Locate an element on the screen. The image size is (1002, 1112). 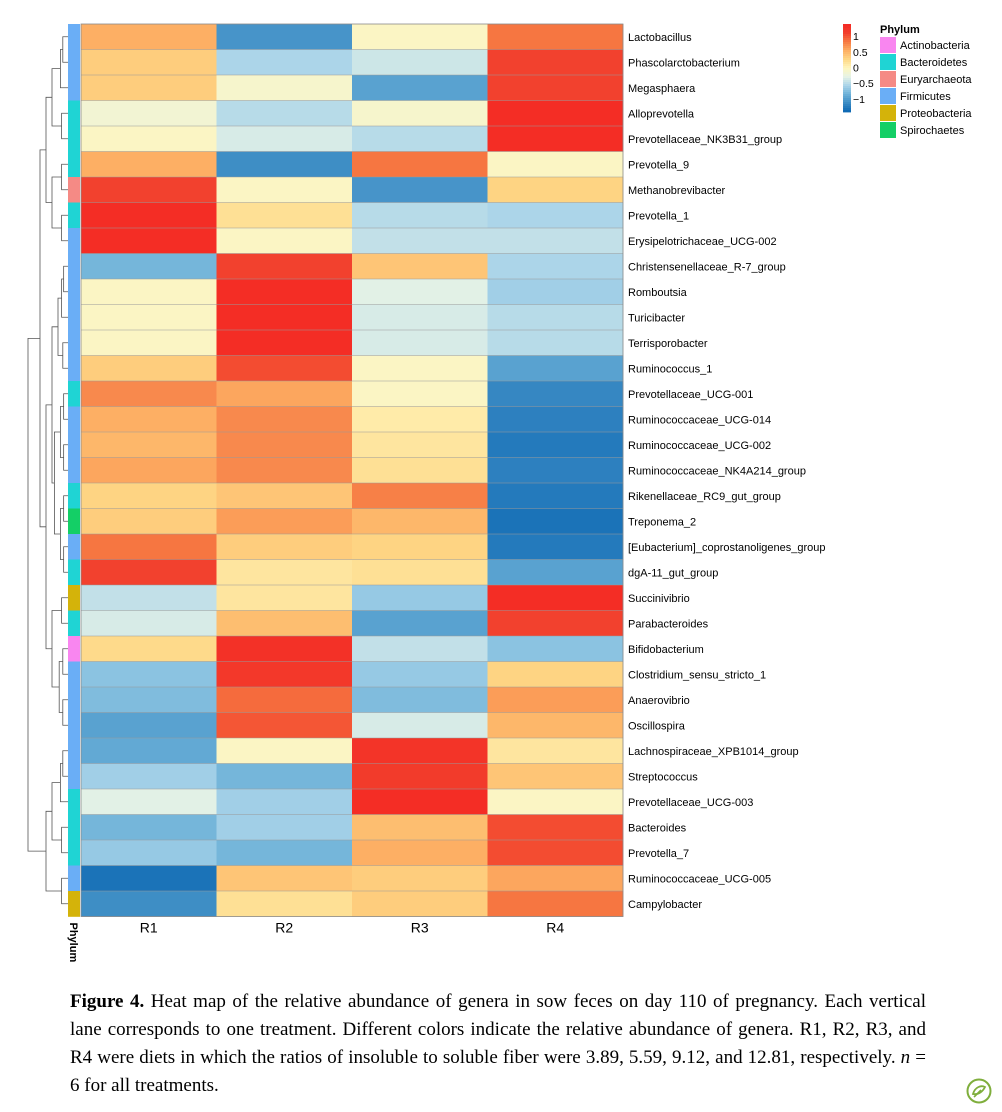
row-label: Prevotellaceae_UCG-001 is located at coordinates (690, 395).